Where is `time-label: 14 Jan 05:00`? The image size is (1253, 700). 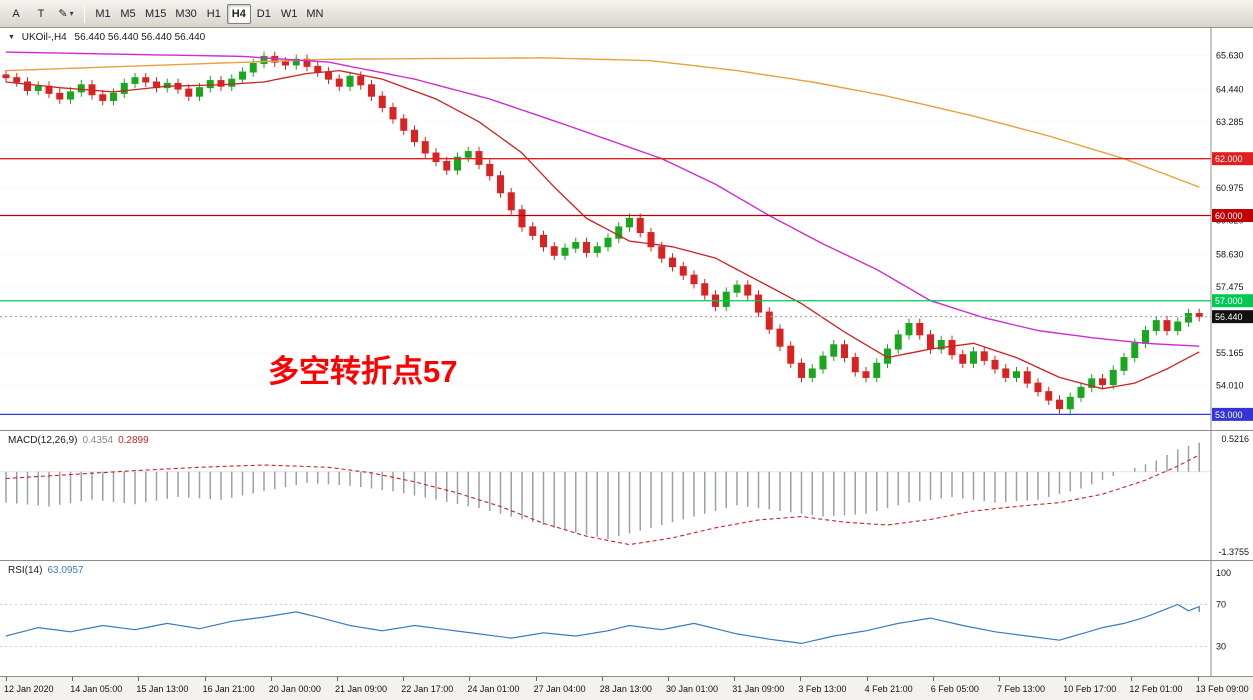
time-label: 14 Jan 05:00 is located at coordinates (96, 689).